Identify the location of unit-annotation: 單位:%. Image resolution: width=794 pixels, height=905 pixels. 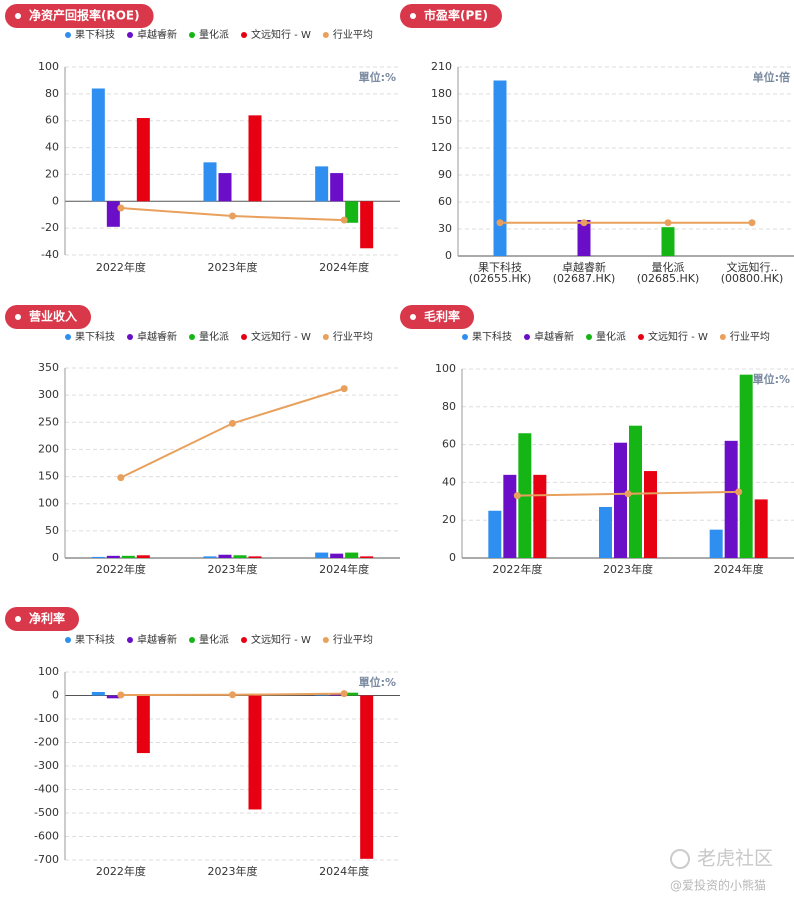
(771, 379).